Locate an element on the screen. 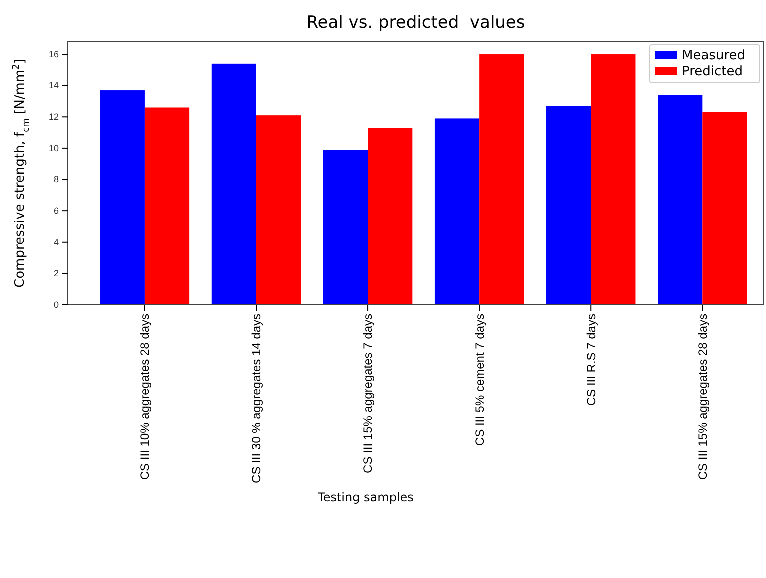 The image size is (766, 578). y-tick-label: 10 is located at coordinates (53, 148).